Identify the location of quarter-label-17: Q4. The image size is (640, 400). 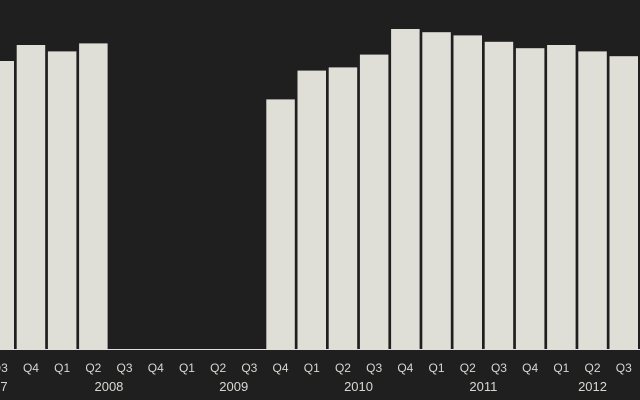
(530, 368).